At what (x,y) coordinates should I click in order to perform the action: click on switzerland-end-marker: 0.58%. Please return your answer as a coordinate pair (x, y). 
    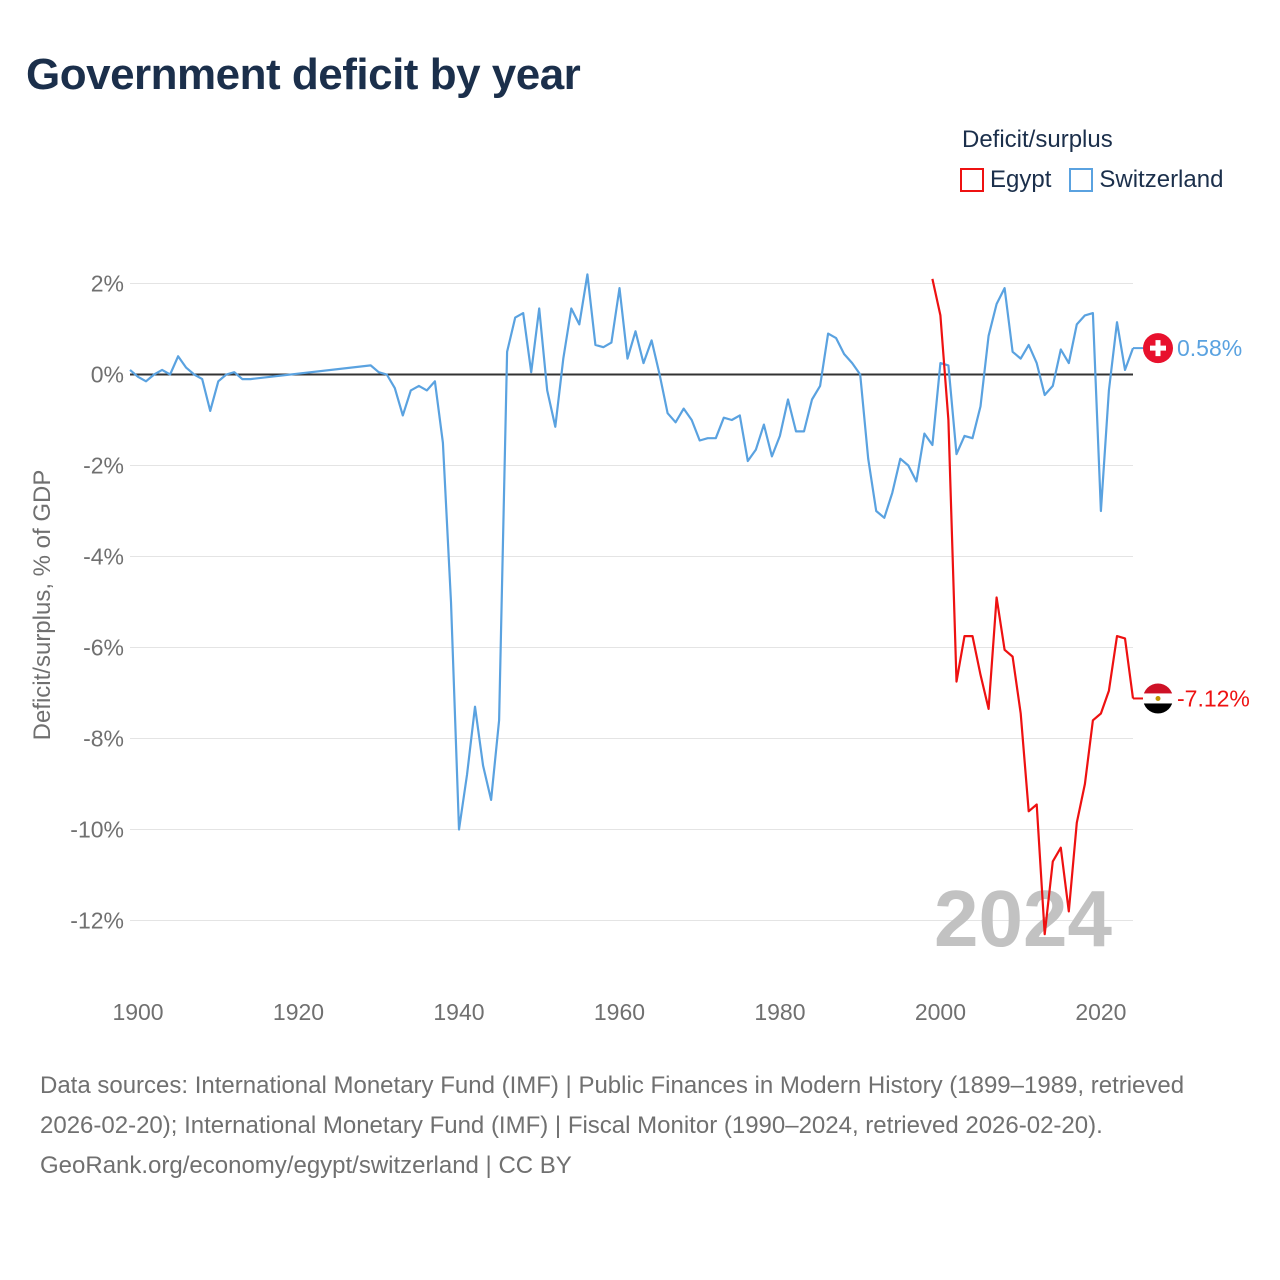
    Looking at the image, I should click on (1192, 348).